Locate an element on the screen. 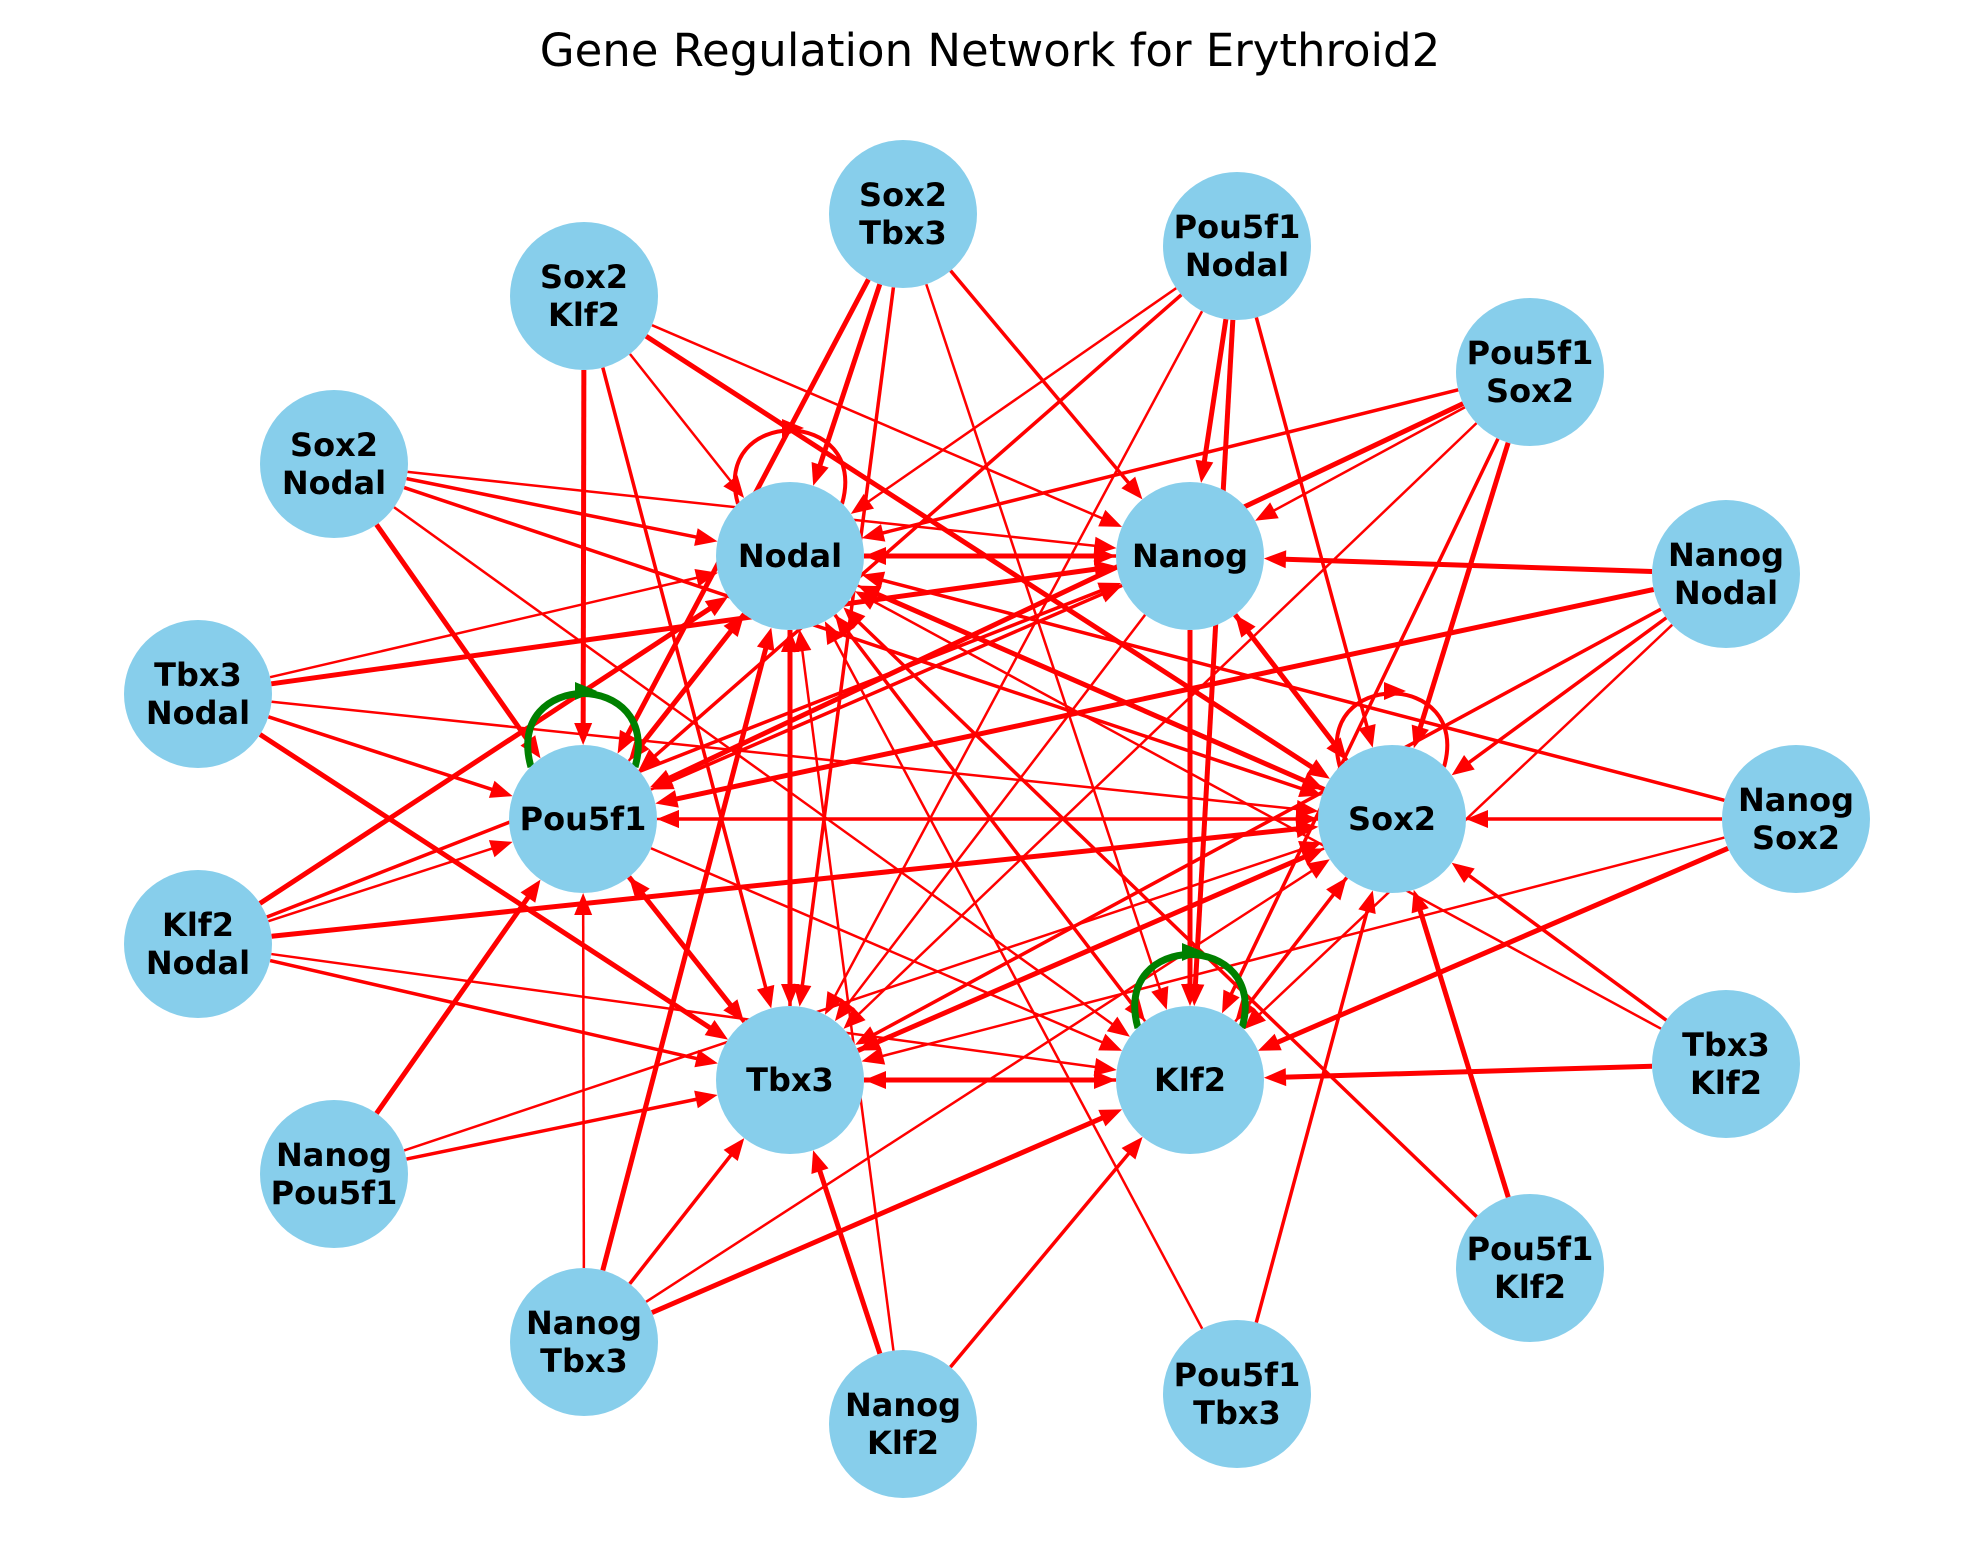 This screenshot has width=1980, height=1563. edge-sox2-to-nanog is located at coordinates (1292, 688).